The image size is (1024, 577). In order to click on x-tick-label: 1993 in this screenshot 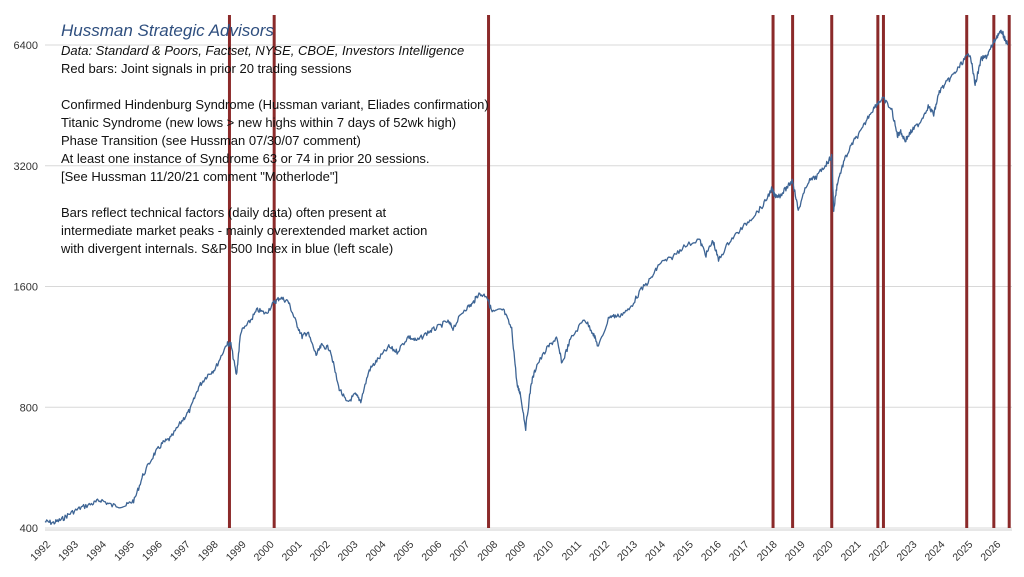, I will do `click(68, 551)`.